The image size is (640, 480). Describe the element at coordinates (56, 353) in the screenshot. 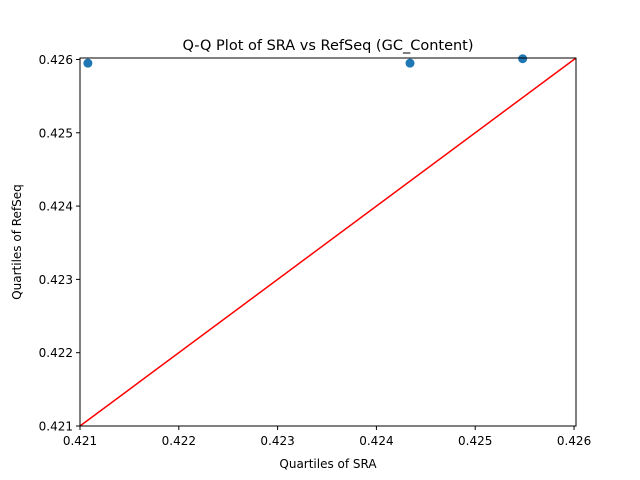

I see `y-tick-label: 0.422` at that location.